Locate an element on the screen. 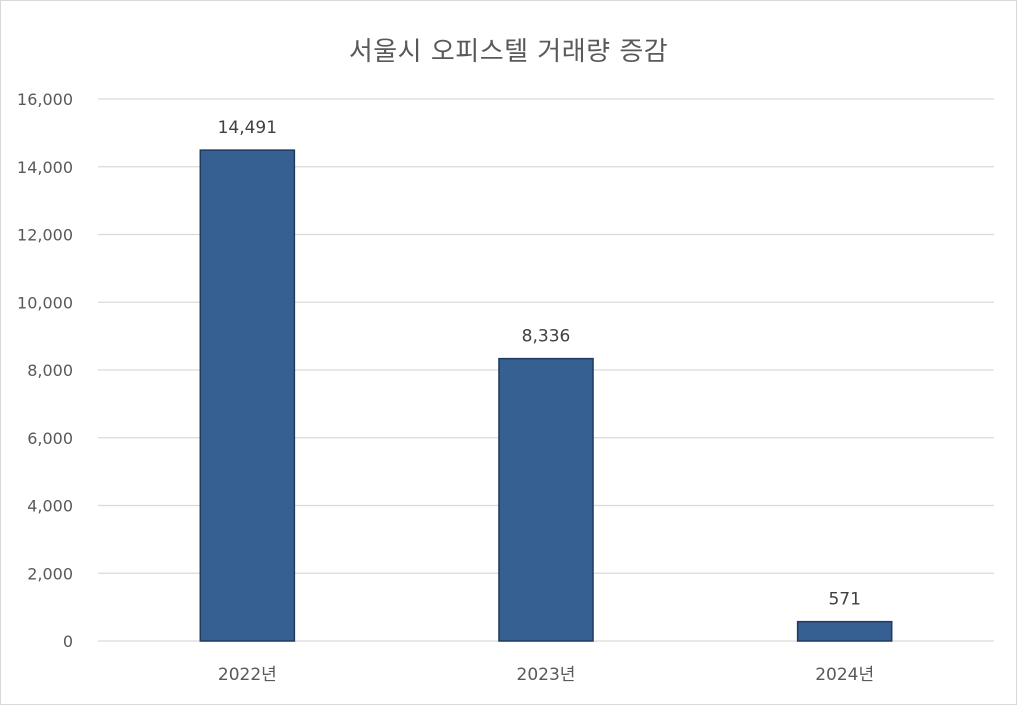 This screenshot has height=705, width=1017. x-category-label: 2022년 is located at coordinates (247, 675).